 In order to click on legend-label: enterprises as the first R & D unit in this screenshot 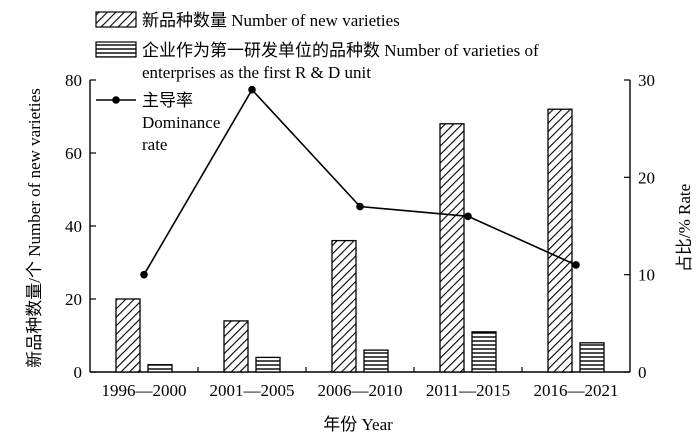, I will do `click(256, 72)`.